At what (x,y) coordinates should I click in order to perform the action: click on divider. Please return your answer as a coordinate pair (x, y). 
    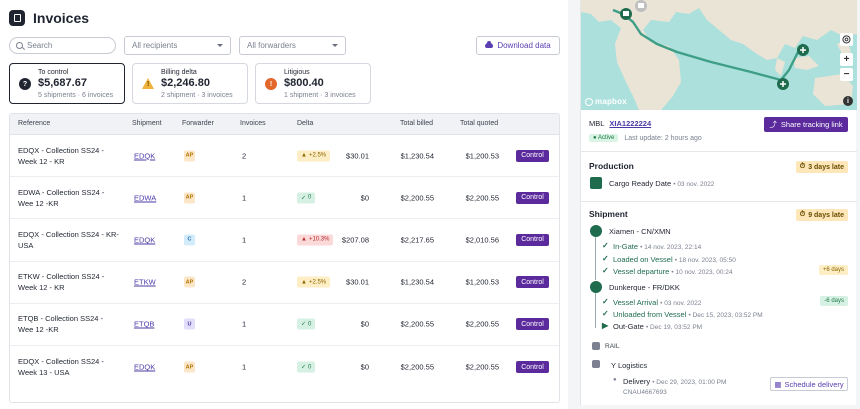
    Looking at the image, I should click on (719, 201).